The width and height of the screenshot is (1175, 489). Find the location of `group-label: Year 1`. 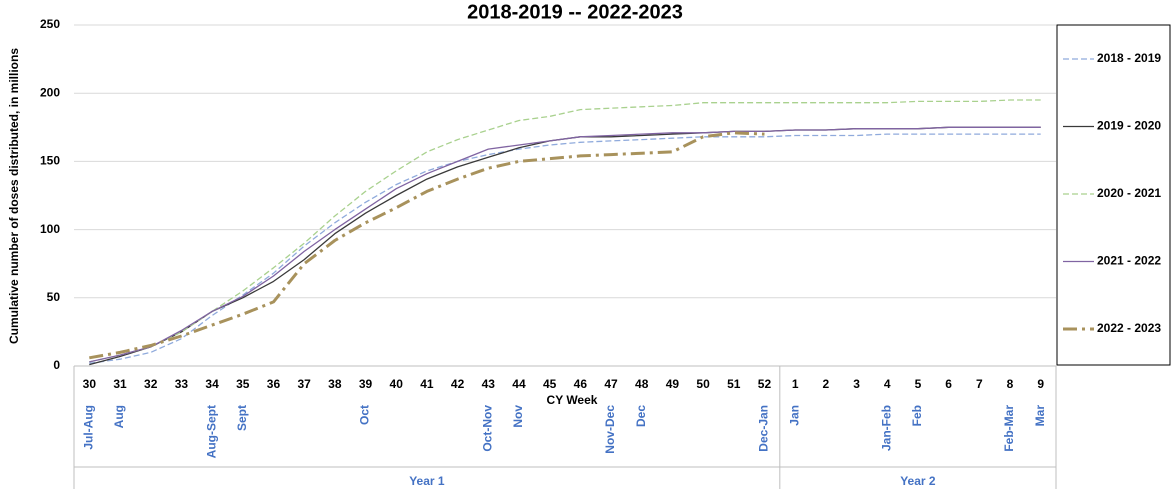

group-label: Year 1 is located at coordinates (427, 481).